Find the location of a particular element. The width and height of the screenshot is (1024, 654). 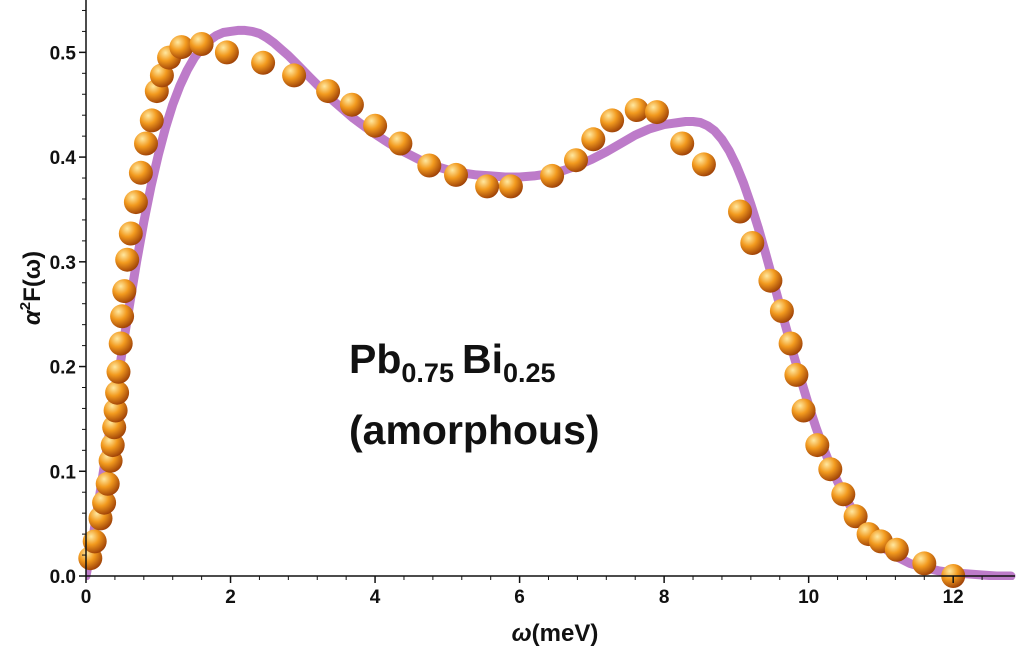

y-tick-label: 0.0 is located at coordinates (63, 577).